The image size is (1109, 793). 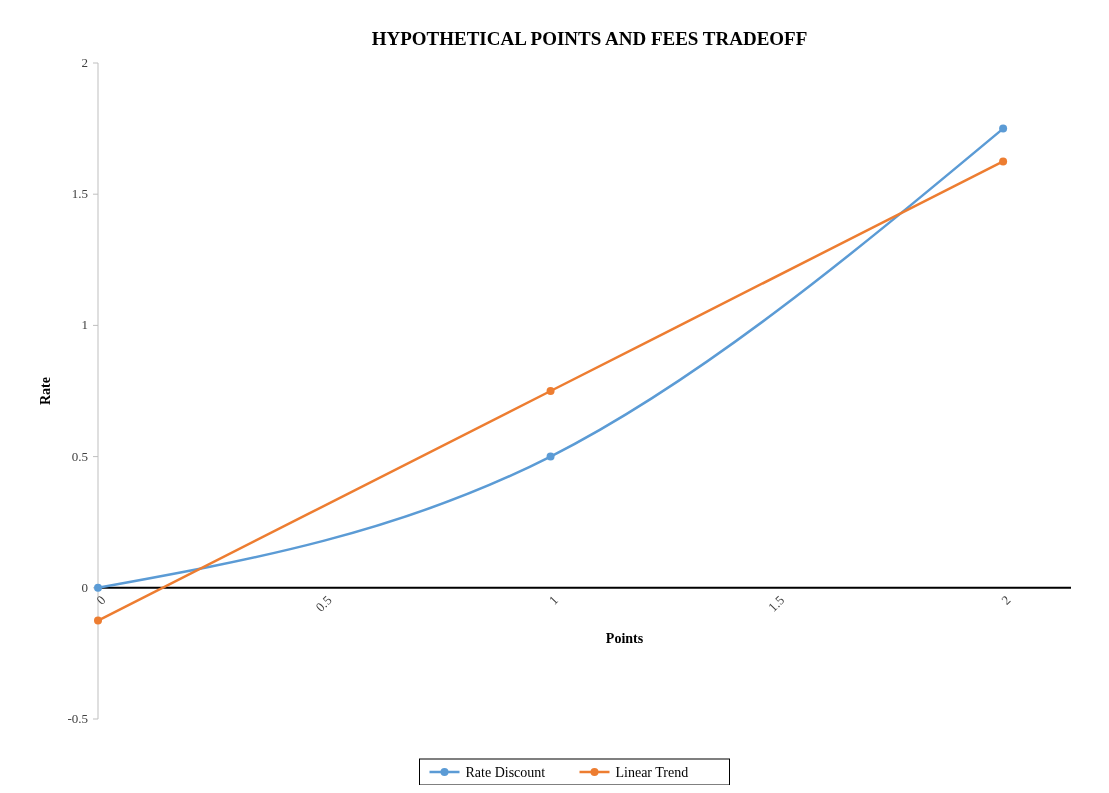 What do you see at coordinates (84, 587) in the screenshot?
I see `y-tick-label: 0` at bounding box center [84, 587].